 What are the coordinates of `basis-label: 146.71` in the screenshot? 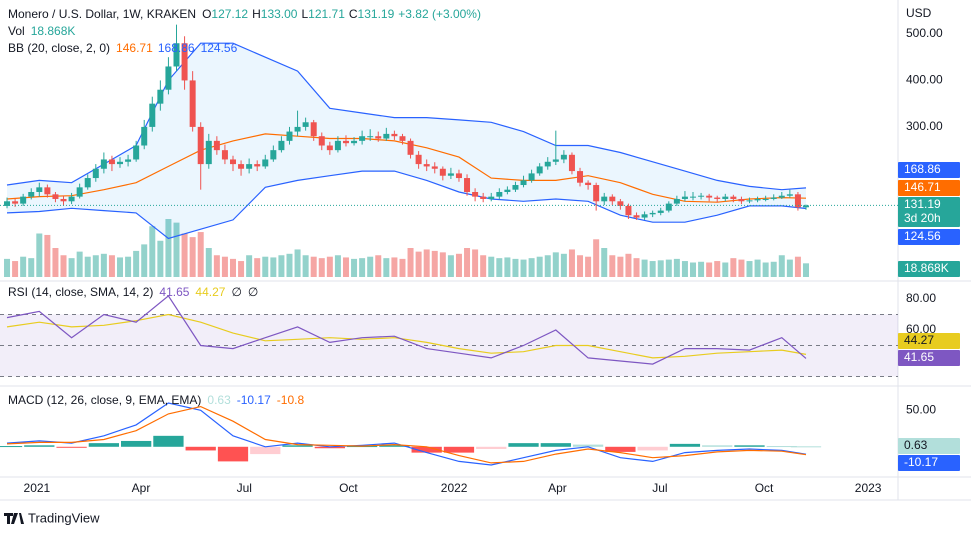 It's located at (922, 187).